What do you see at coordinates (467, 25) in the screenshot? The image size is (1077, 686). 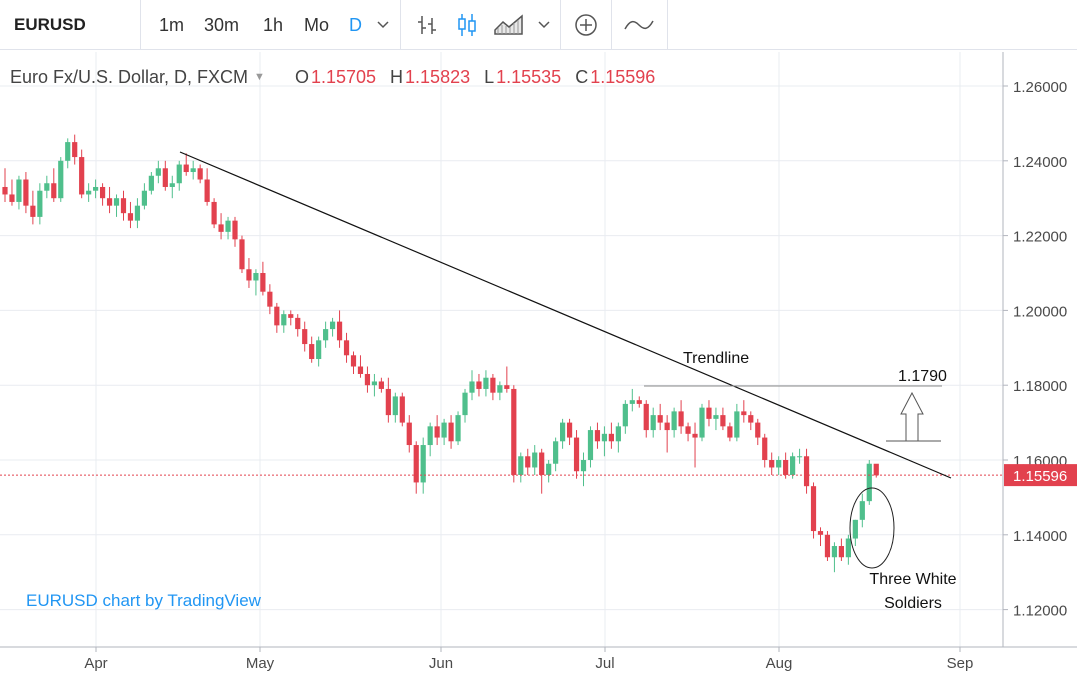 I see `candles-button` at bounding box center [467, 25].